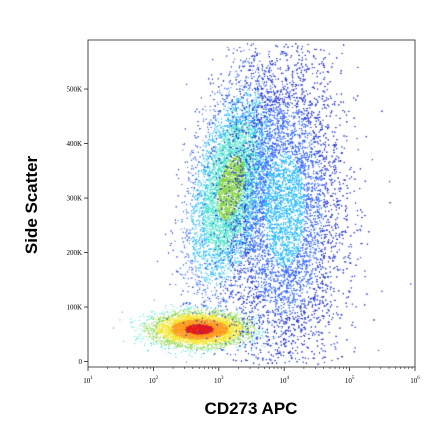  What do you see at coordinates (154, 380) in the screenshot?
I see `x-tick-label: 10²` at bounding box center [154, 380].